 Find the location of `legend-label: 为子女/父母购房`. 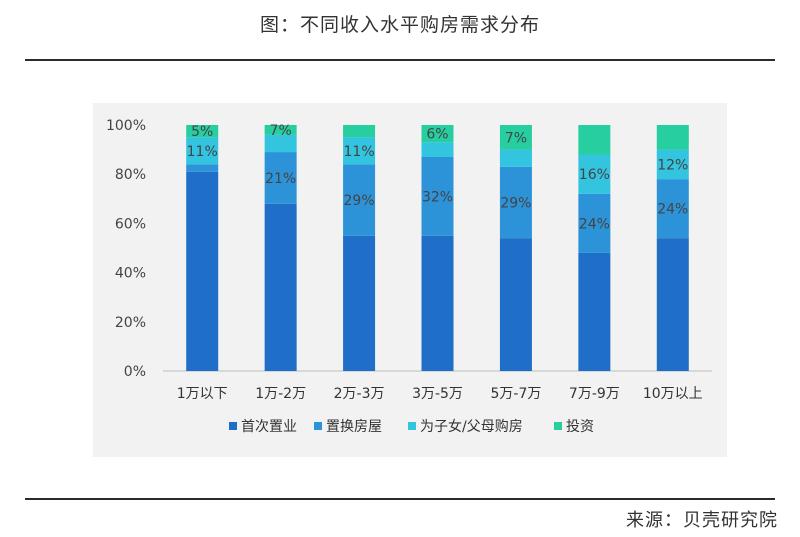

legend-label: 为子女/父母购房 is located at coordinates (471, 426).